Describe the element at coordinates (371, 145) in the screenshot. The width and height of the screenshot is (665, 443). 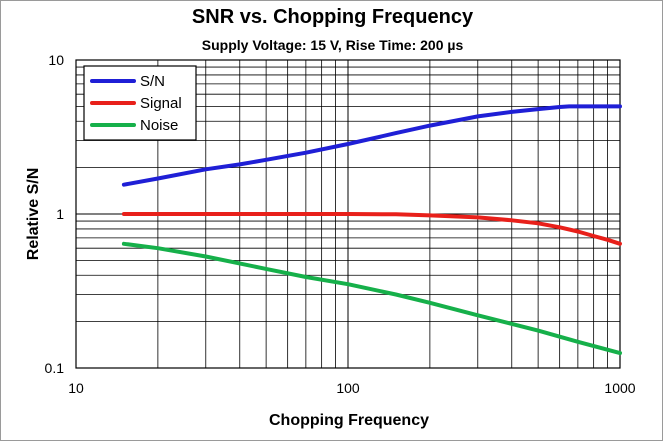
I see `series-line-s-n` at that location.